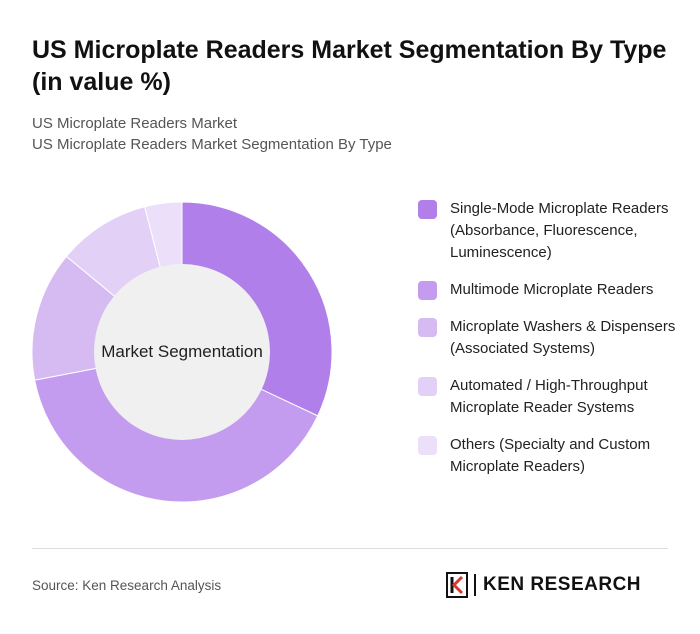  I want to click on subtitle-line-market: US Microplate Readers Market, so click(135, 123).